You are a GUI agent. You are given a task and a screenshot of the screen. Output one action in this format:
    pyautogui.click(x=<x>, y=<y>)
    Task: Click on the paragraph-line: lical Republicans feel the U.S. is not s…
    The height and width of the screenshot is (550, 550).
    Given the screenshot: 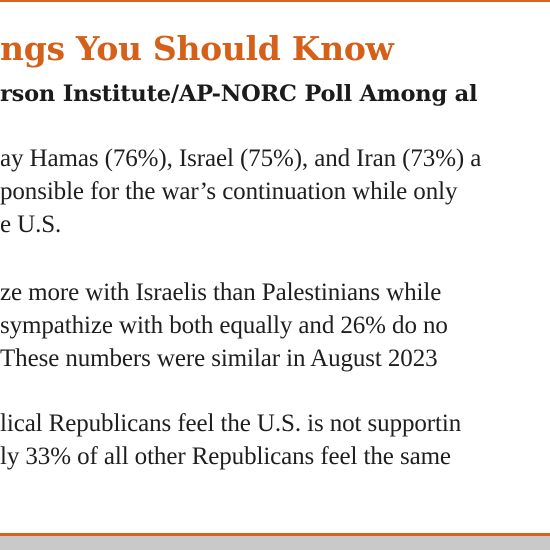 What is the action you would take?
    pyautogui.click(x=231, y=423)
    